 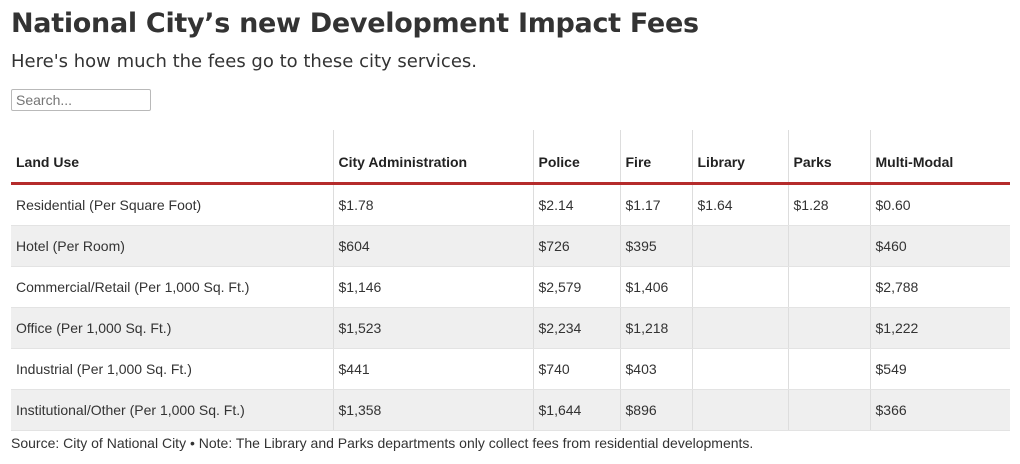 What do you see at coordinates (172, 369) in the screenshot?
I see `land-use-cell: Industrial (Per 1,000 Sq. Ft.)` at bounding box center [172, 369].